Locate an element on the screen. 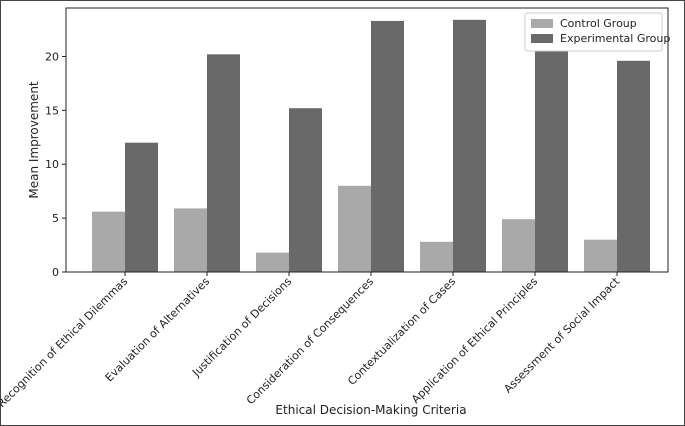 The height and width of the screenshot is (426, 685). x-axis-label: Ethical Decision-Making Criteria is located at coordinates (370, 410).